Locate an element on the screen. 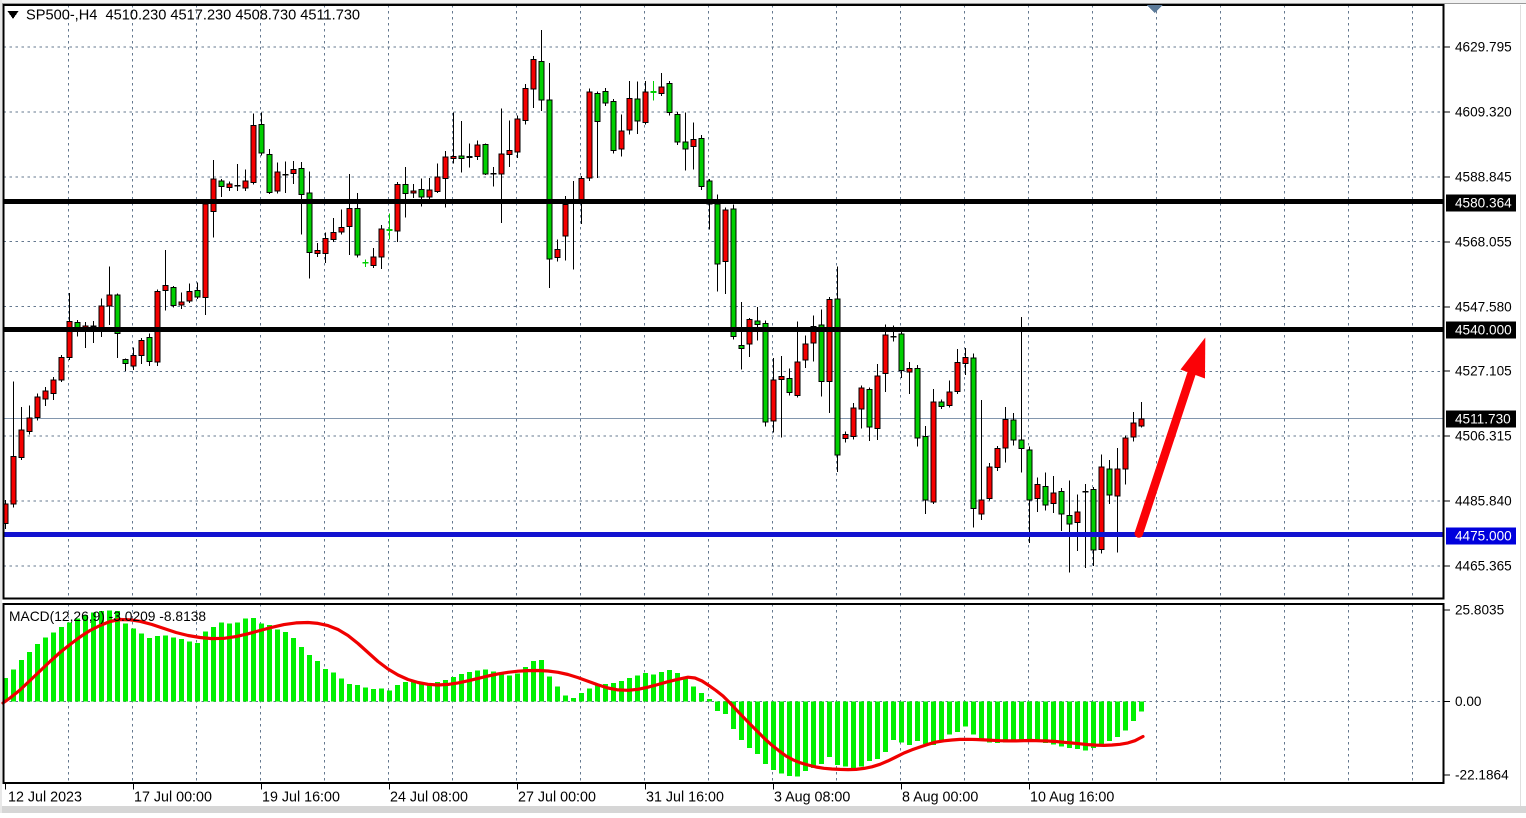  svg-text: 12 Jul 2023 is located at coordinates (45, 798).